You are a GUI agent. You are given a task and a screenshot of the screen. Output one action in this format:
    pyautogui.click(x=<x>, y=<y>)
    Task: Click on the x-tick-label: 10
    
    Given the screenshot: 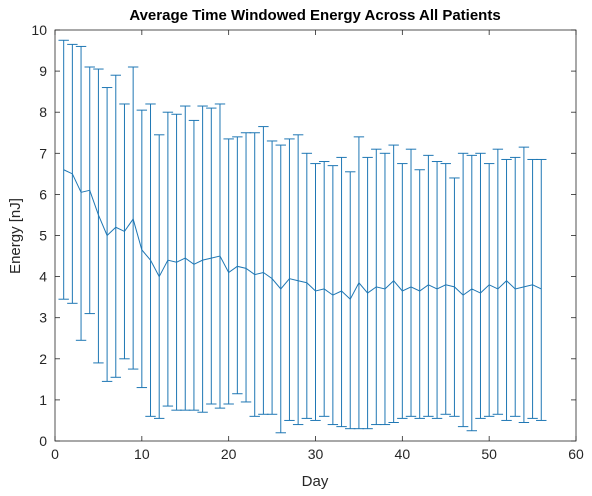 What is the action you would take?
    pyautogui.click(x=142, y=454)
    